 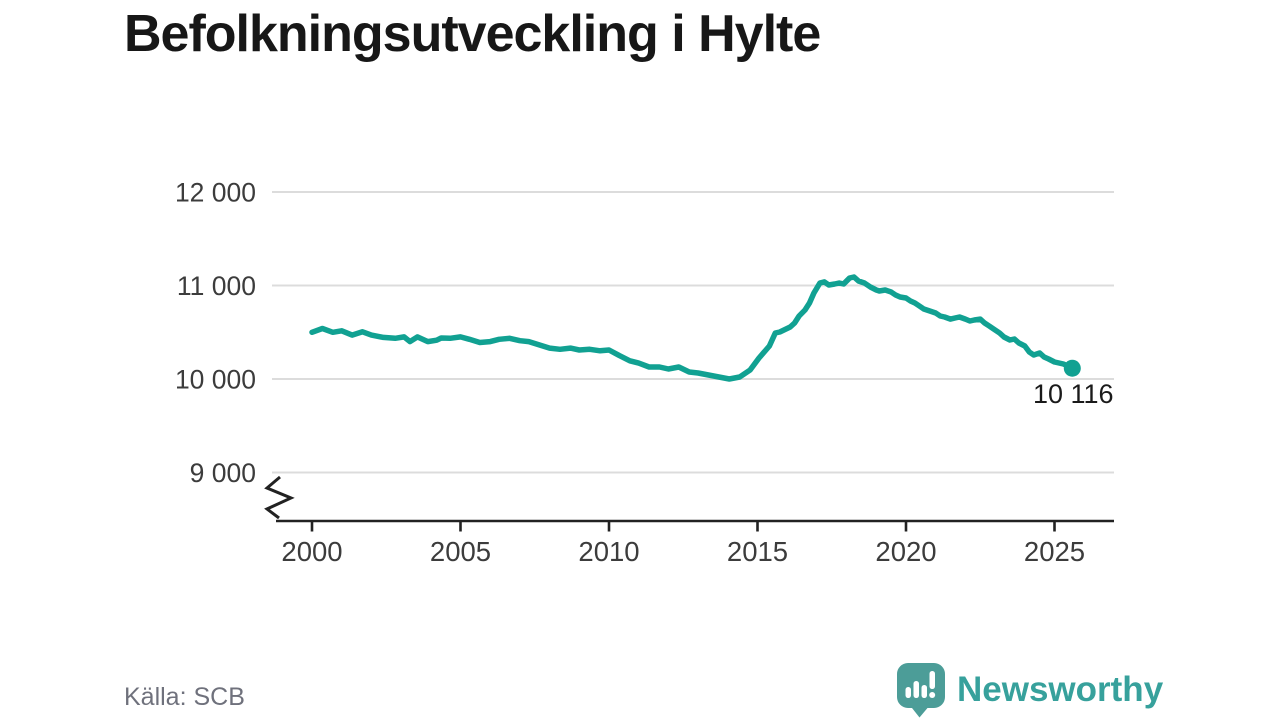 What do you see at coordinates (1072, 368) in the screenshot?
I see `end-point-dot` at bounding box center [1072, 368].